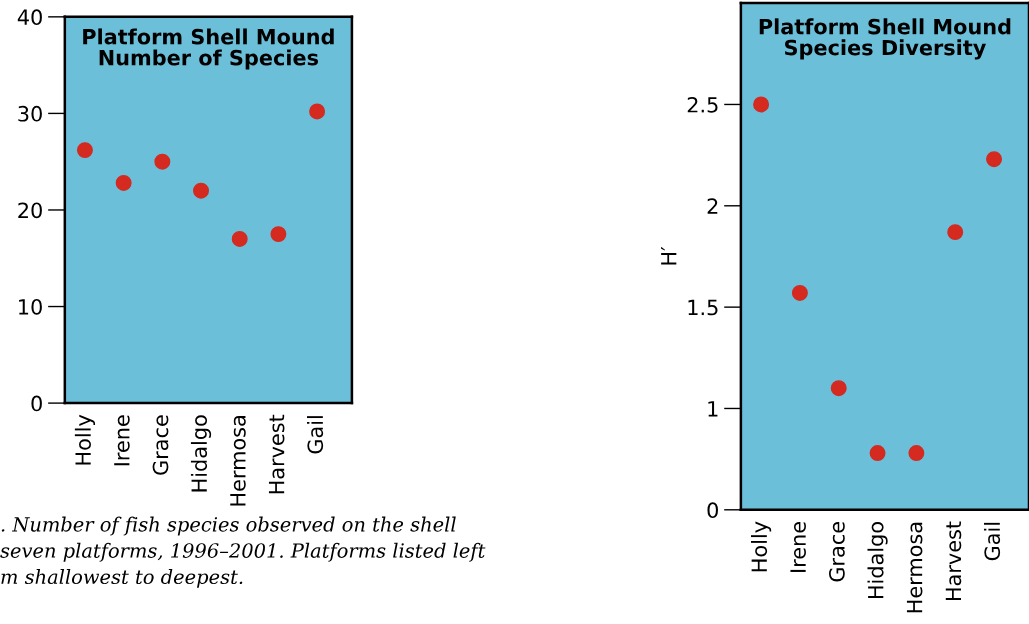 This screenshot has width=1029, height=624. What do you see at coordinates (712, 206) in the screenshot?
I see `y-tick-label: 2` at bounding box center [712, 206].